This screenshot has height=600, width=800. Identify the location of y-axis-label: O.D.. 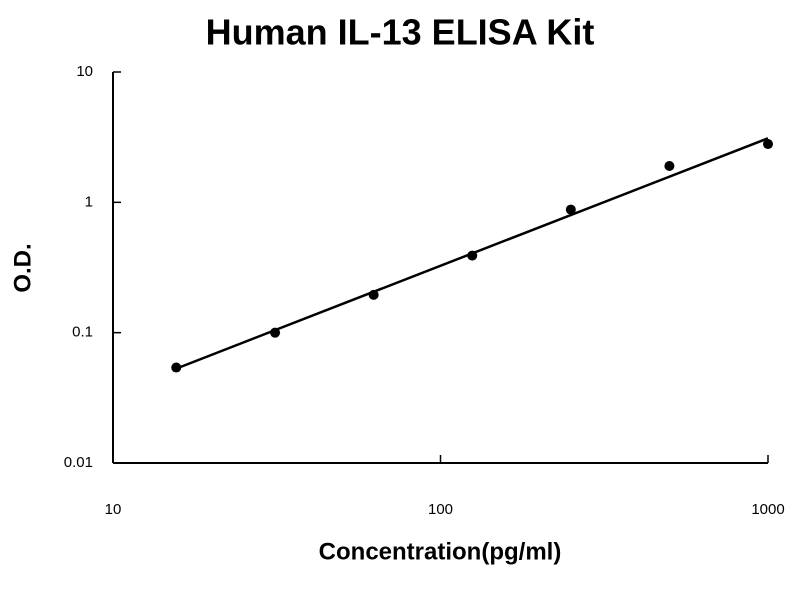
(22, 267).